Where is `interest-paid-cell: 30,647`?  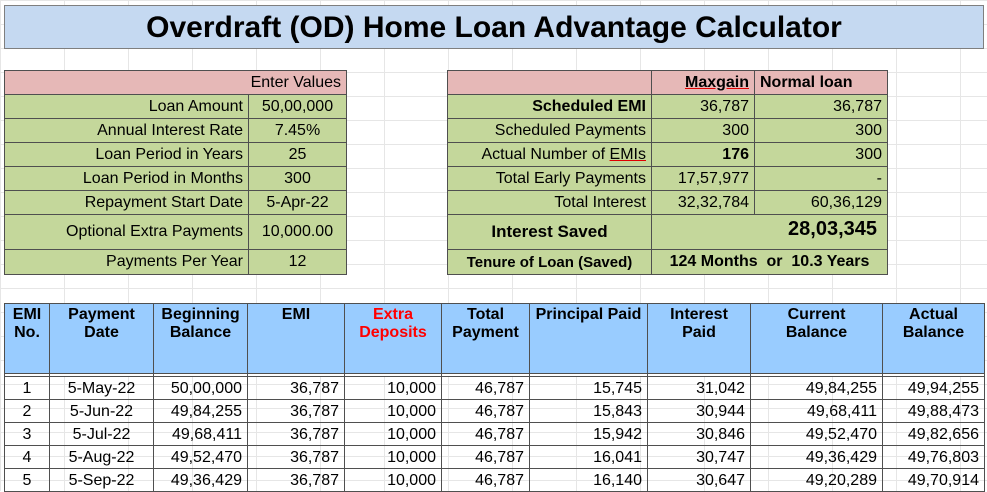 interest-paid-cell: 30,647 is located at coordinates (699, 480).